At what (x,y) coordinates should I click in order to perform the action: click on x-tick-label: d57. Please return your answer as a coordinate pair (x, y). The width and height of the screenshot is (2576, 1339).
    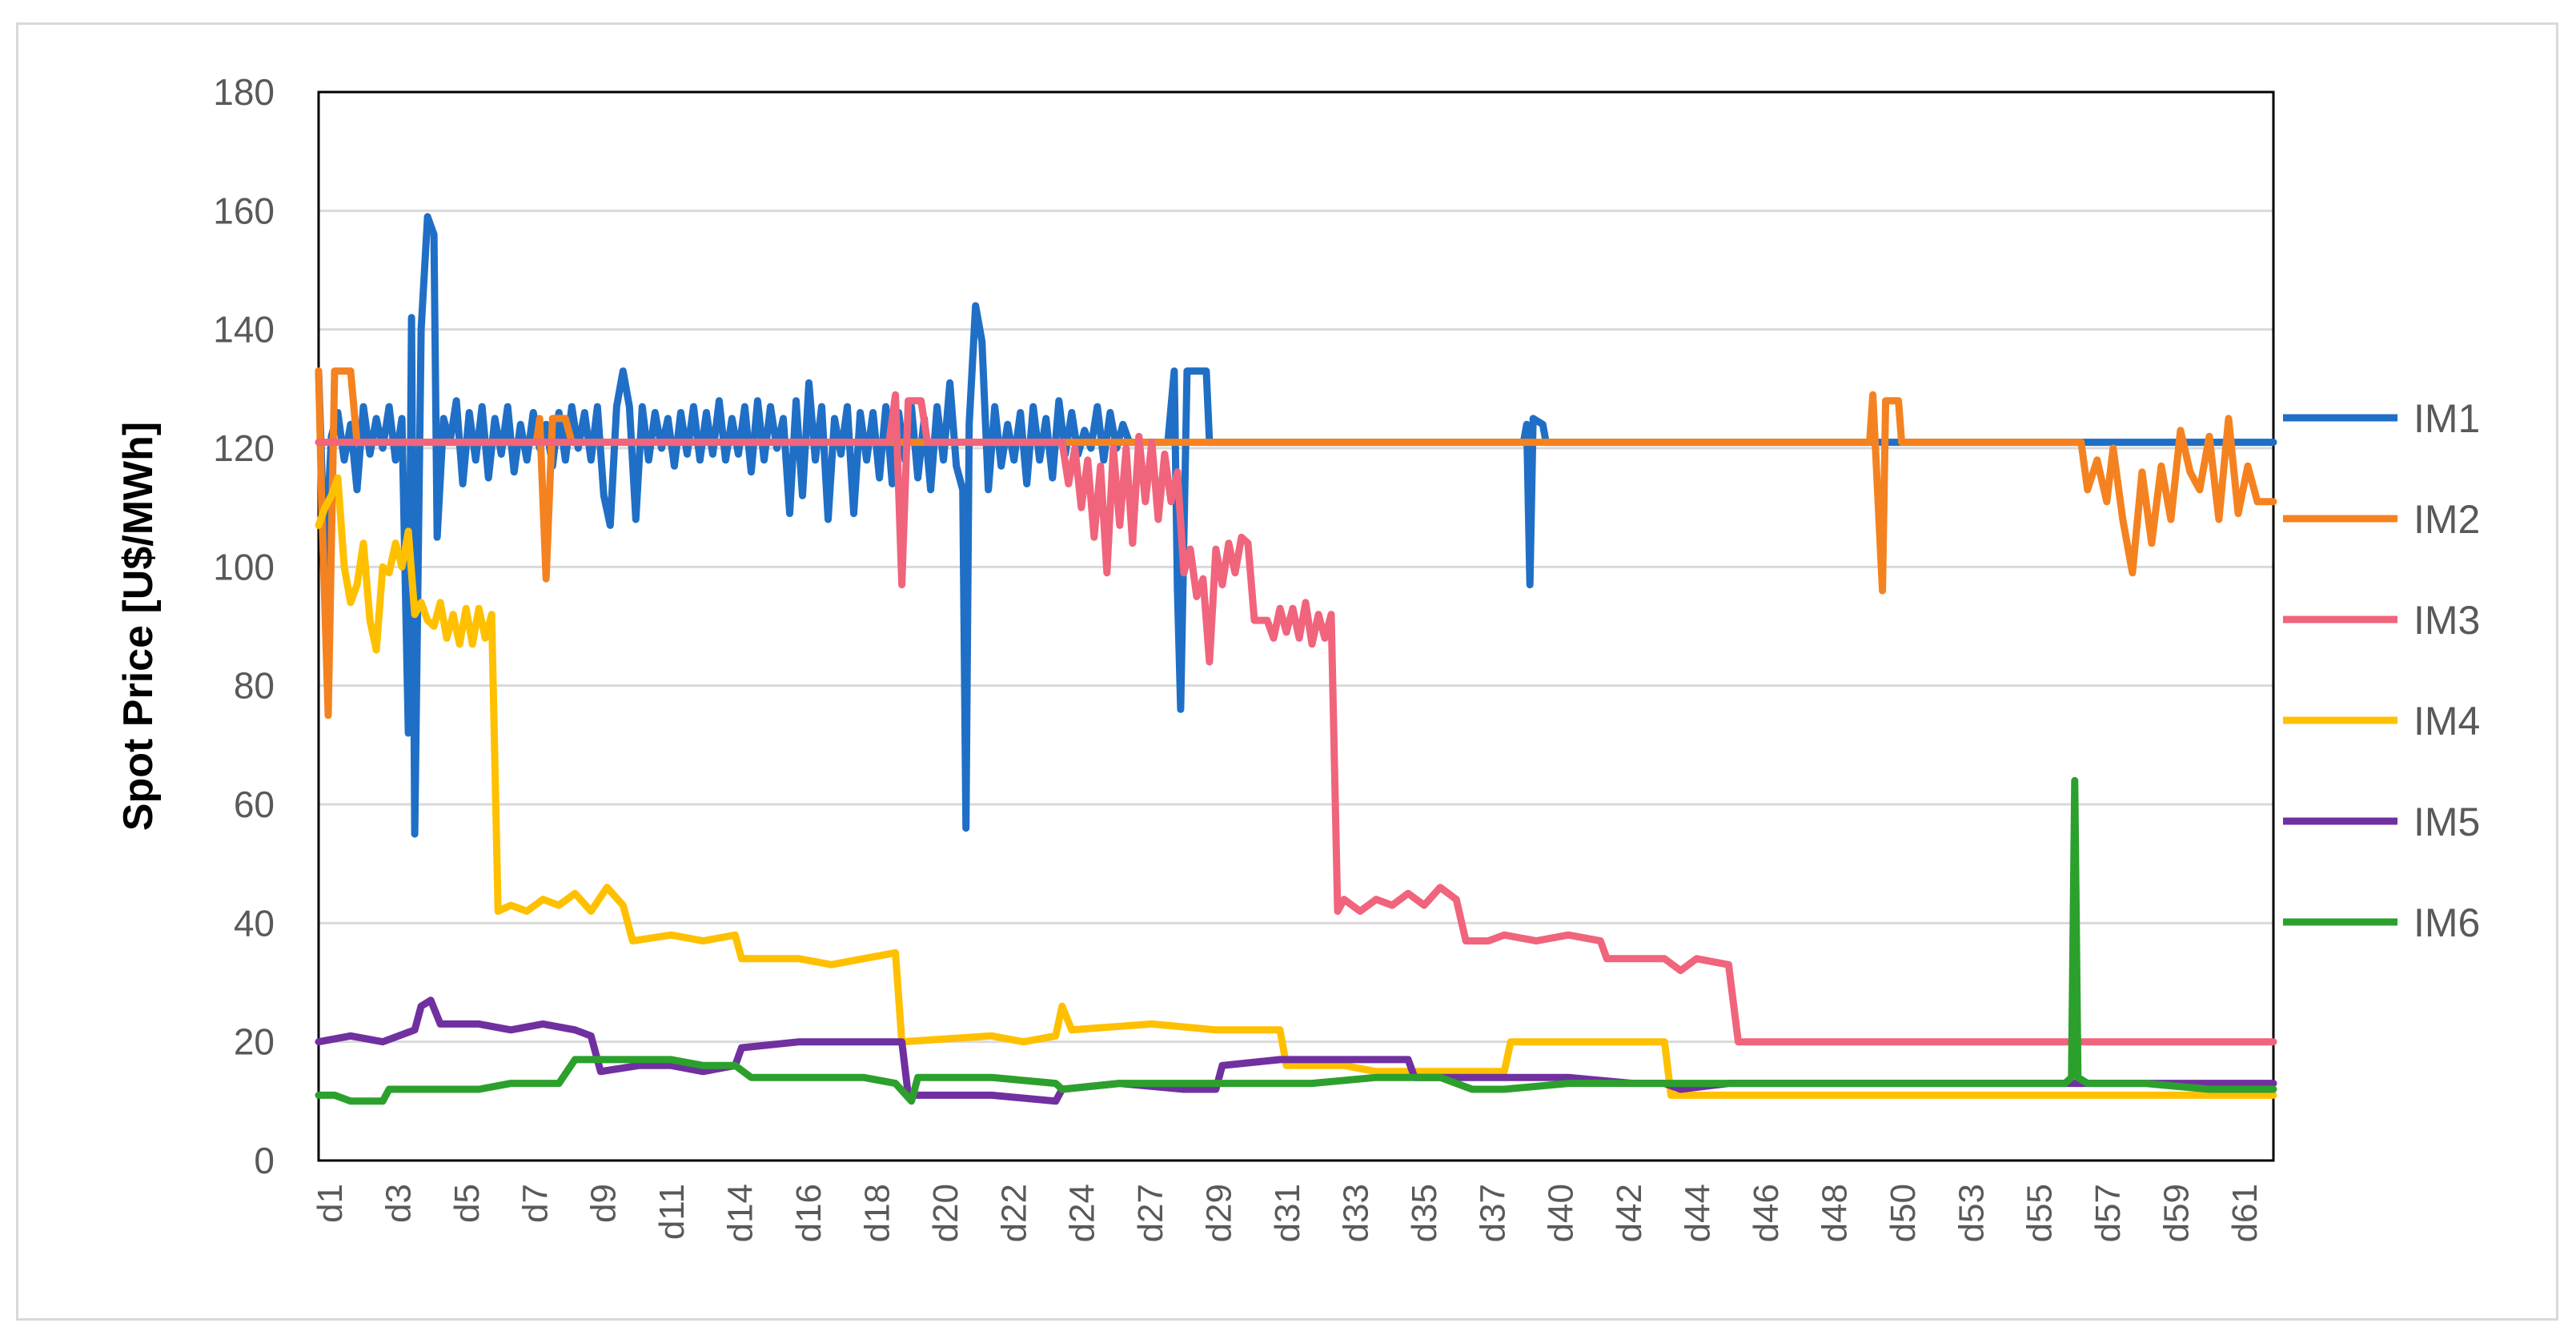
    Looking at the image, I should click on (2108, 1213).